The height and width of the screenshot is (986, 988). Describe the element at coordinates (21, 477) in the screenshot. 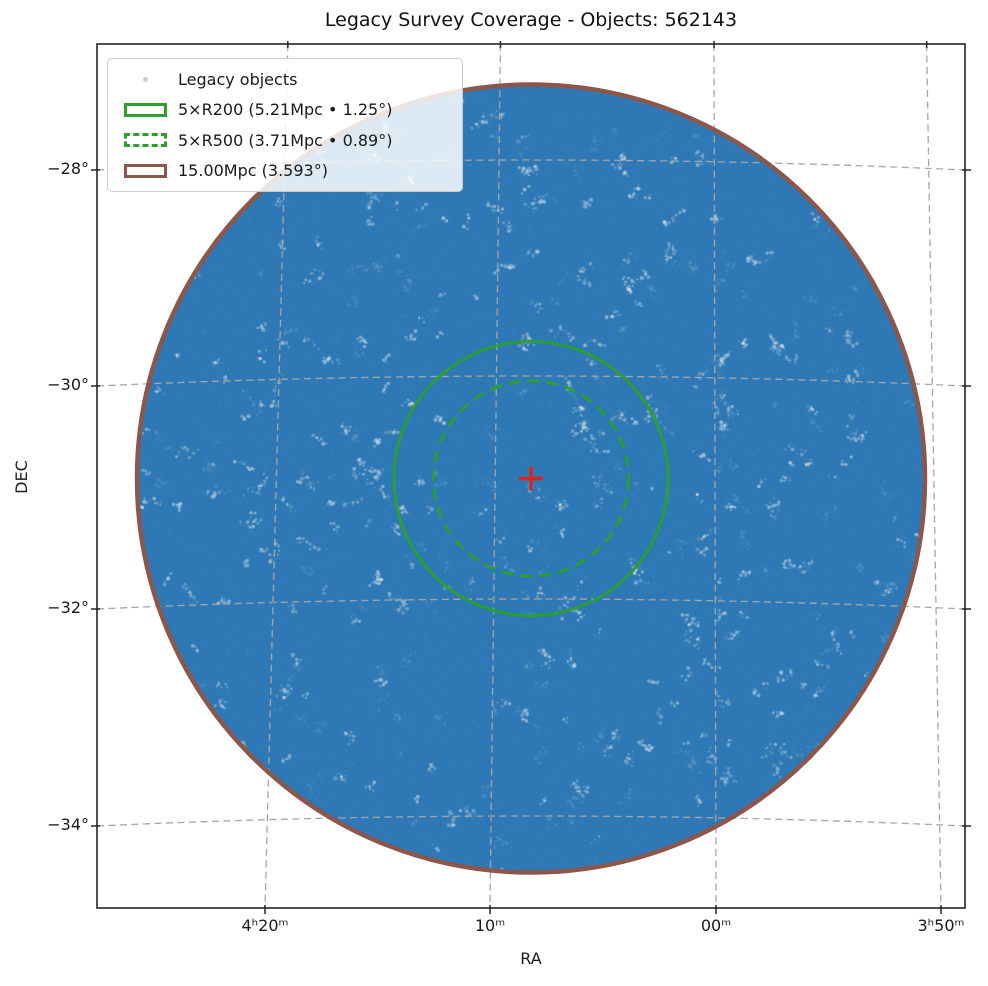

I see `y-axis-label: DEC` at that location.